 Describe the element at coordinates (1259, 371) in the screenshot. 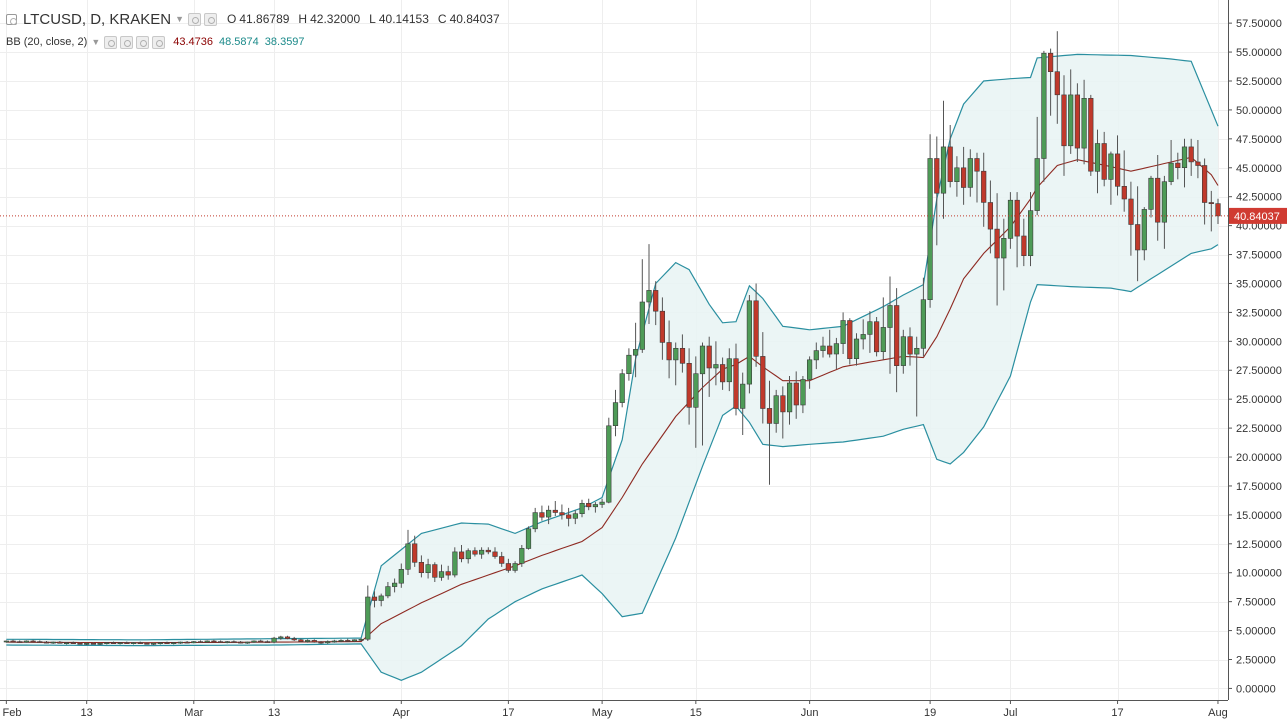

I see `y-tick-label: 27.50000` at that location.